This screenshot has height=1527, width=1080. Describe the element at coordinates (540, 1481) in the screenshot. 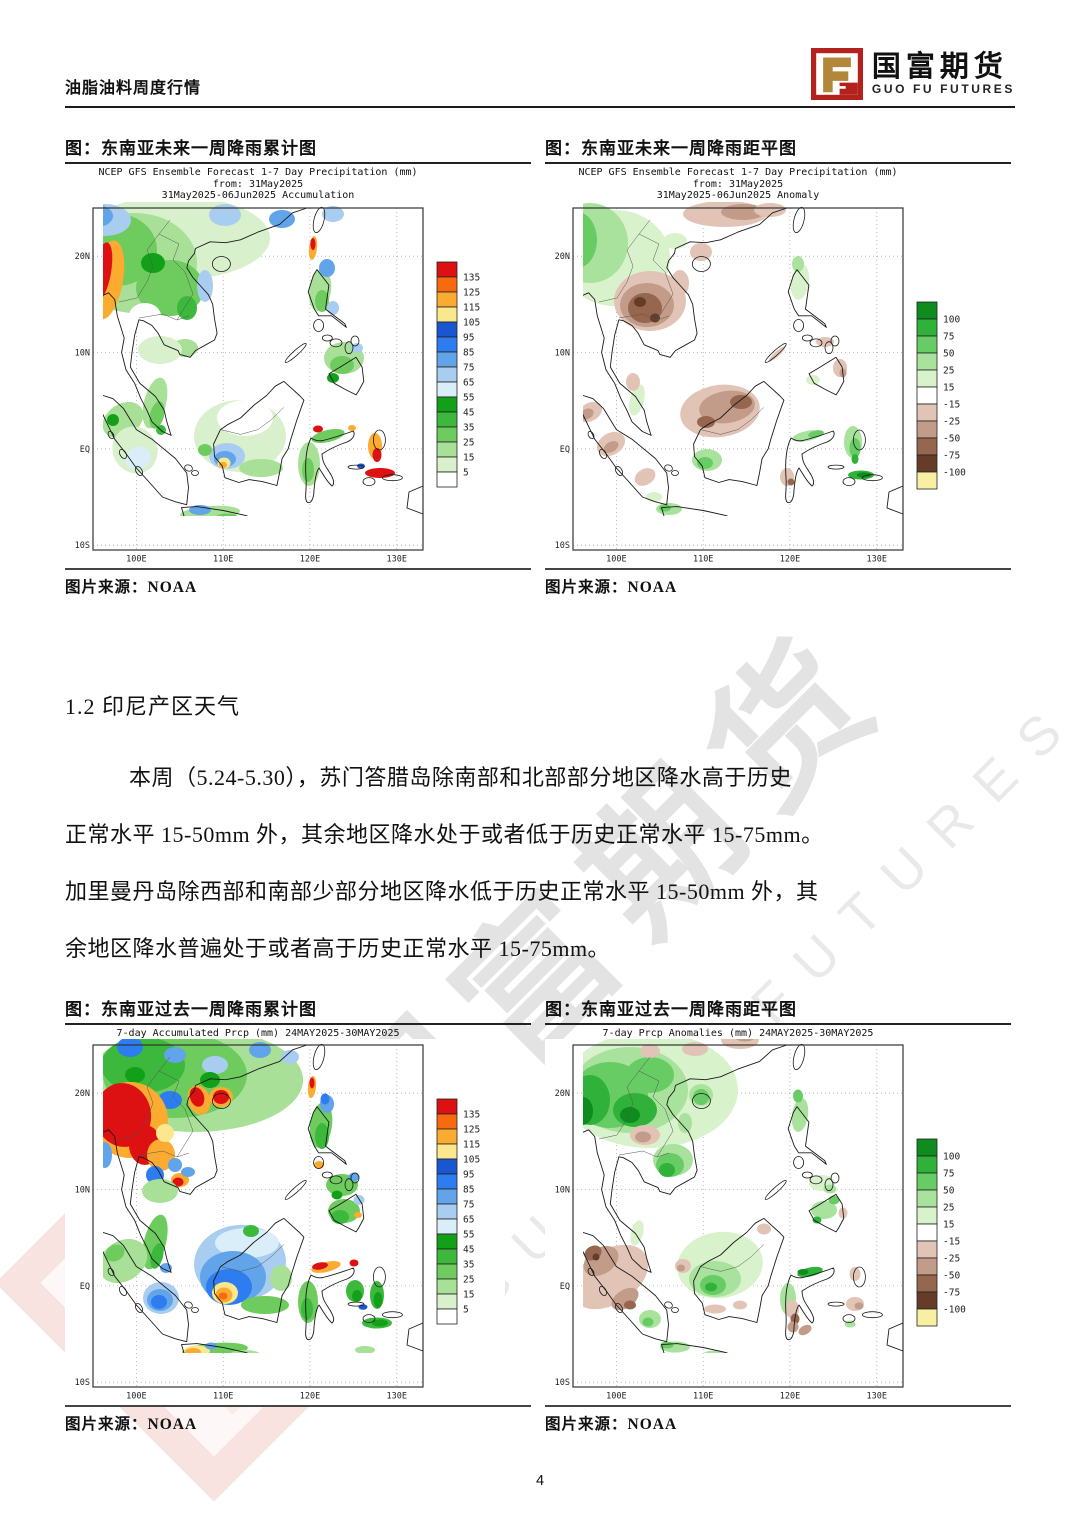

I see `page-number: 4` at that location.